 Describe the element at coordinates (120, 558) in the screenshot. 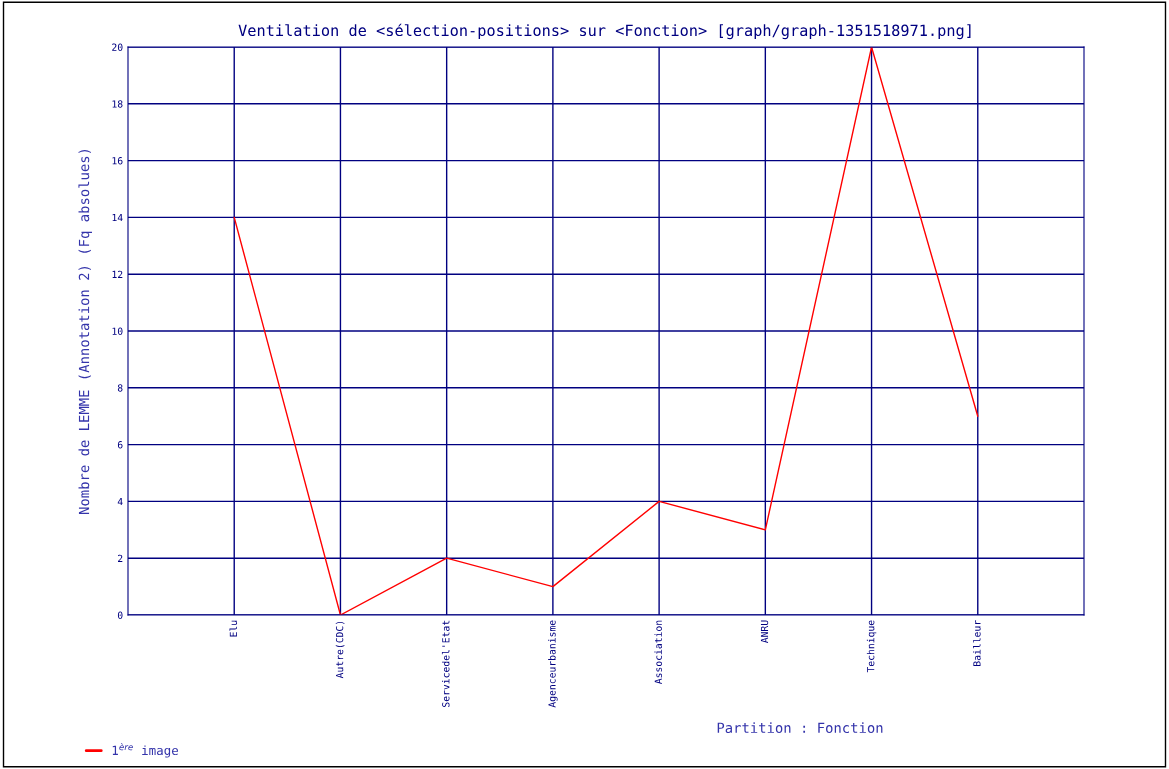

I see `y-tick-label: 2` at that location.